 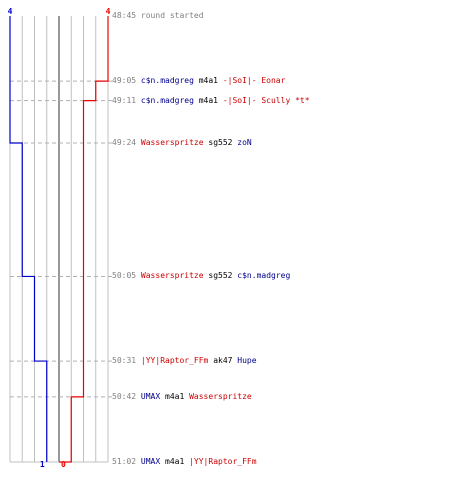 I want to click on blue-start-count: 4, so click(x=10, y=11).